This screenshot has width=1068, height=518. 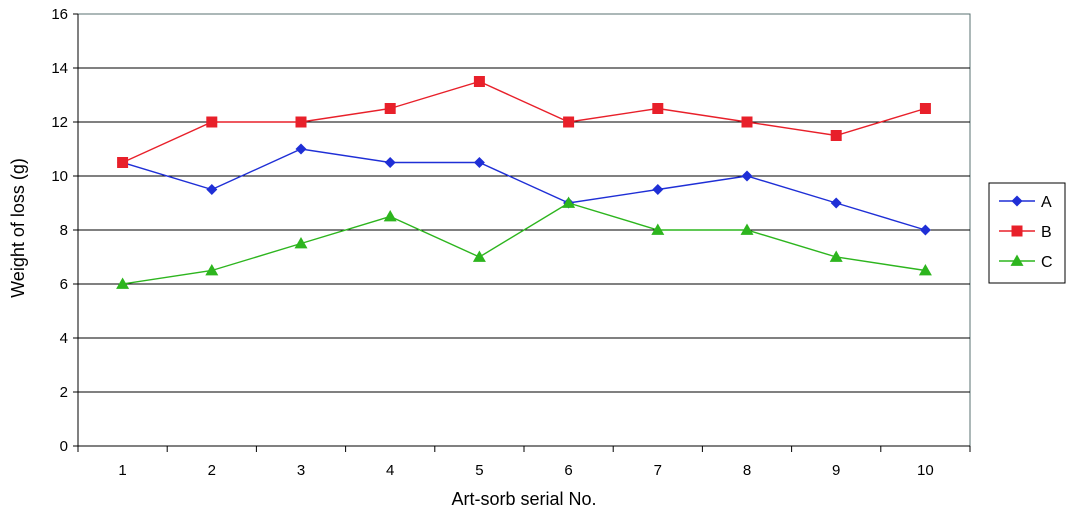 I want to click on series-line-c, so click(x=524, y=243).